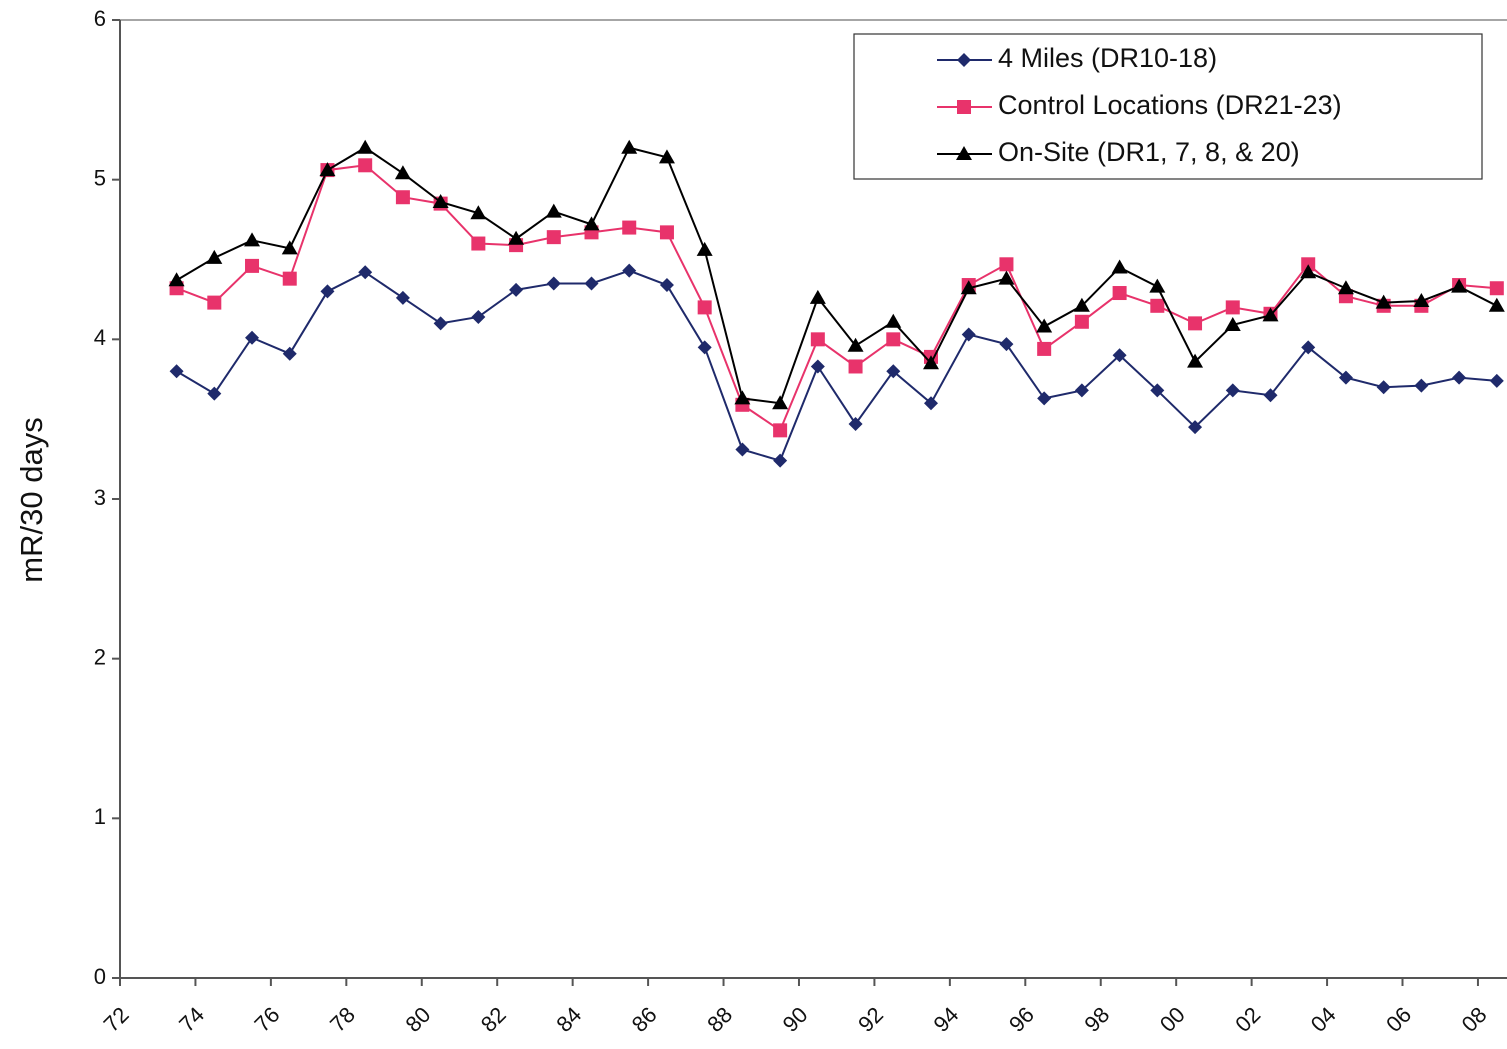 This screenshot has width=1507, height=1049. What do you see at coordinates (493, 1019) in the screenshot?
I see `x-tick-label: 82` at bounding box center [493, 1019].